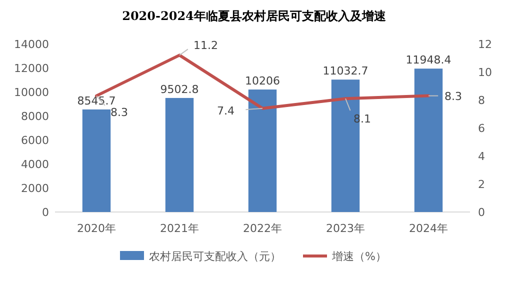 Image resolution: width=508 pixels, height=290 pixels. What do you see at coordinates (31, 92) in the screenshot?
I see `y-tick-label: 10000` at bounding box center [31, 92].